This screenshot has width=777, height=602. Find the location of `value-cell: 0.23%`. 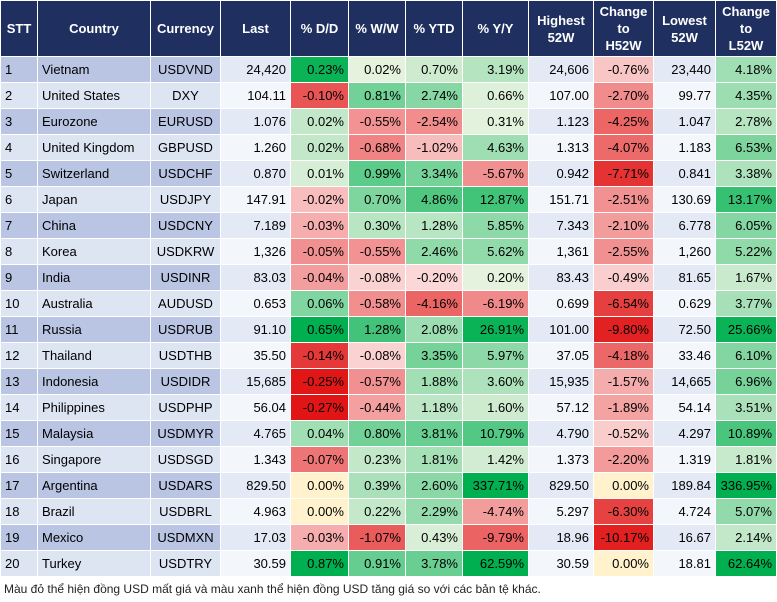

value-cell: 0.23% is located at coordinates (377, 459).